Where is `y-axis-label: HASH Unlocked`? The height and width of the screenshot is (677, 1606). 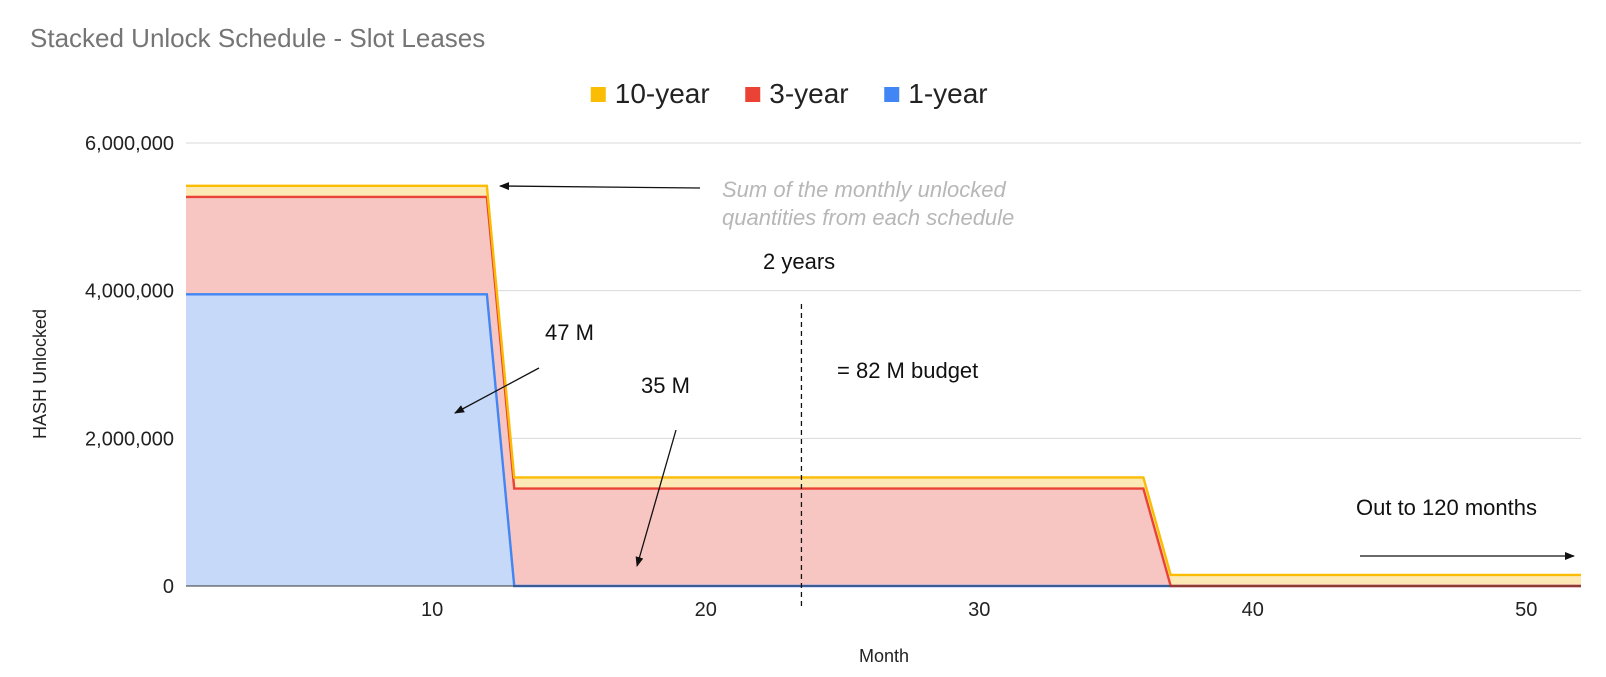 y-axis-label: HASH Unlocked is located at coordinates (40, 374).